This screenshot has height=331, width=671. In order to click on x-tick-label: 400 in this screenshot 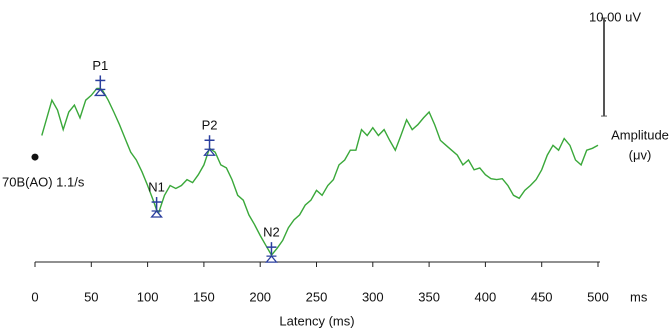, I will do `click(486, 296)`.